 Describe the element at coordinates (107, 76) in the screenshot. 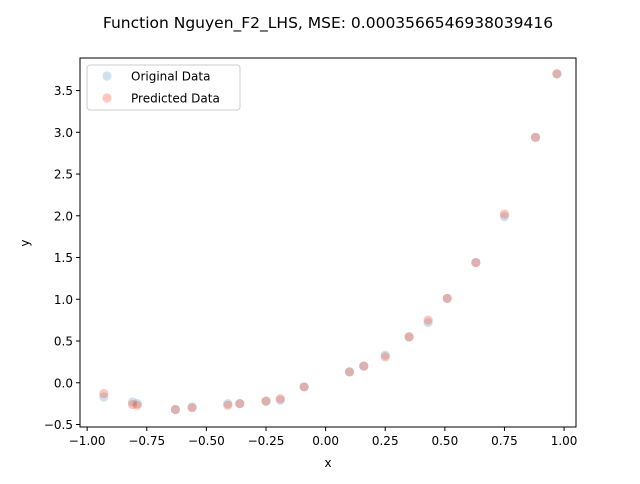

I see `legend-marker-original` at that location.